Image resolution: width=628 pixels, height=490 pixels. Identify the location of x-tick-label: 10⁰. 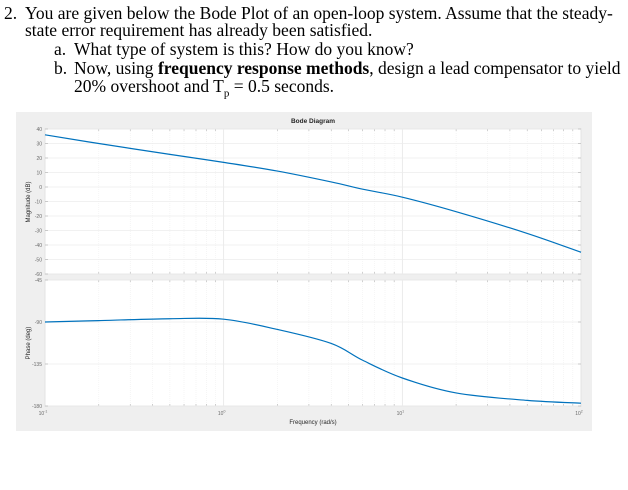
(222, 414).